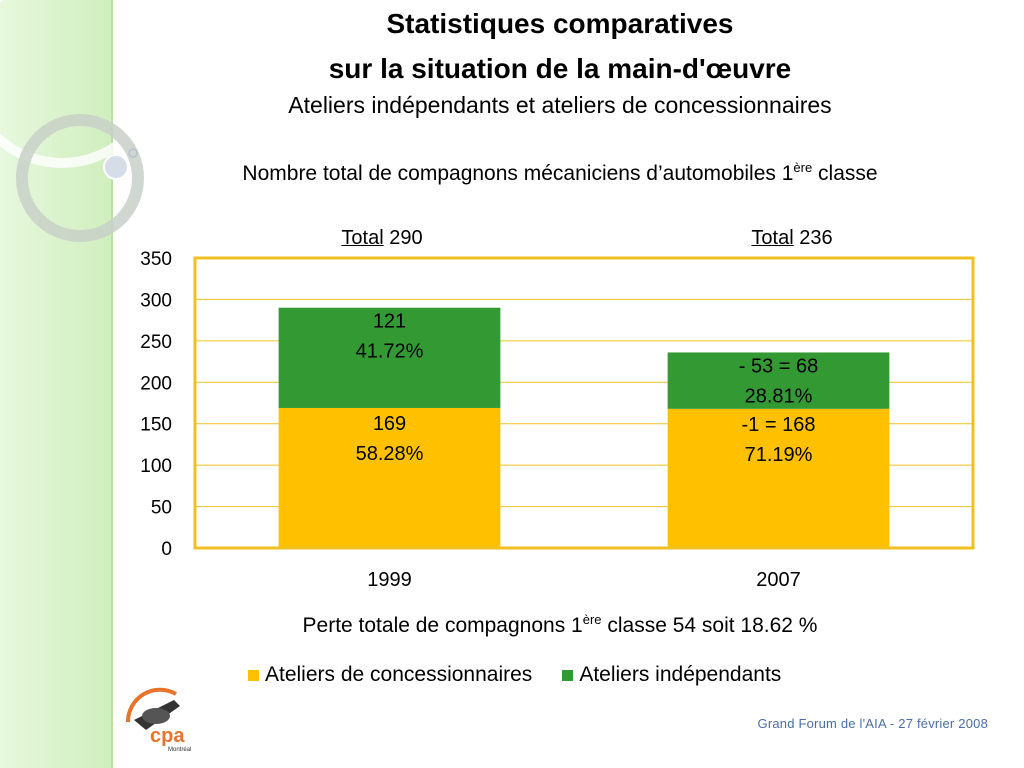 Image resolution: width=1024 pixels, height=768 pixels. What do you see at coordinates (253, 675) in the screenshot?
I see `legend-swatch-concessionnaires` at bounding box center [253, 675].